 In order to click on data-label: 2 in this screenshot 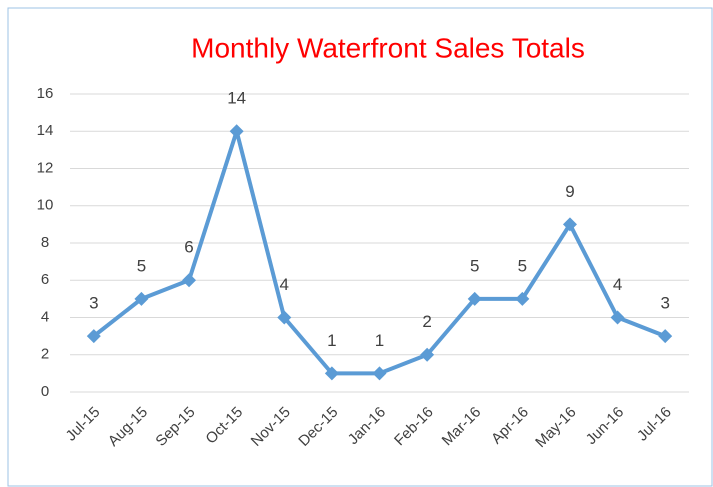, I will do `click(426, 321)`.